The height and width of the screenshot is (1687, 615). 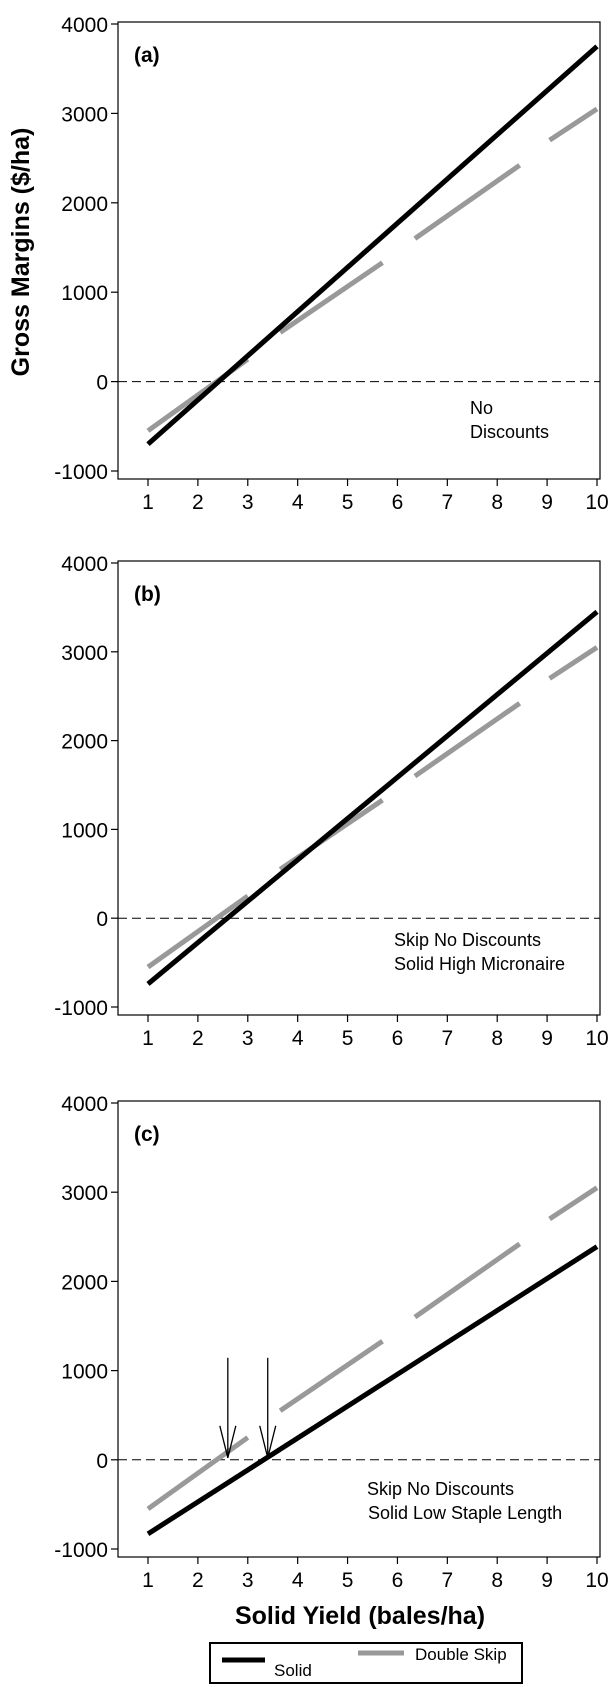 I want to click on series-line-solid, so click(x=372, y=1390).